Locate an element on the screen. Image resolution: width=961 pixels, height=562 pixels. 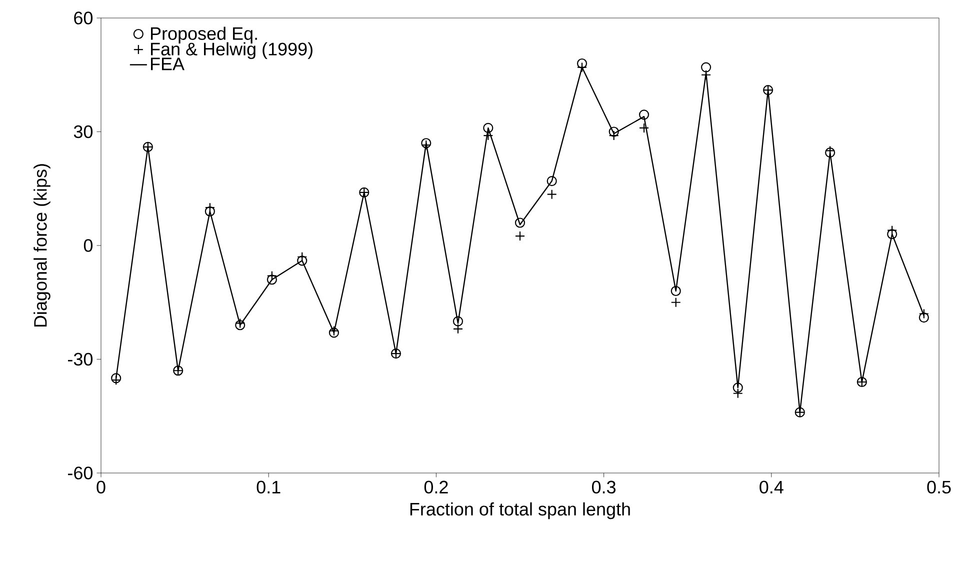
legend-label: FEA is located at coordinates (167, 64).